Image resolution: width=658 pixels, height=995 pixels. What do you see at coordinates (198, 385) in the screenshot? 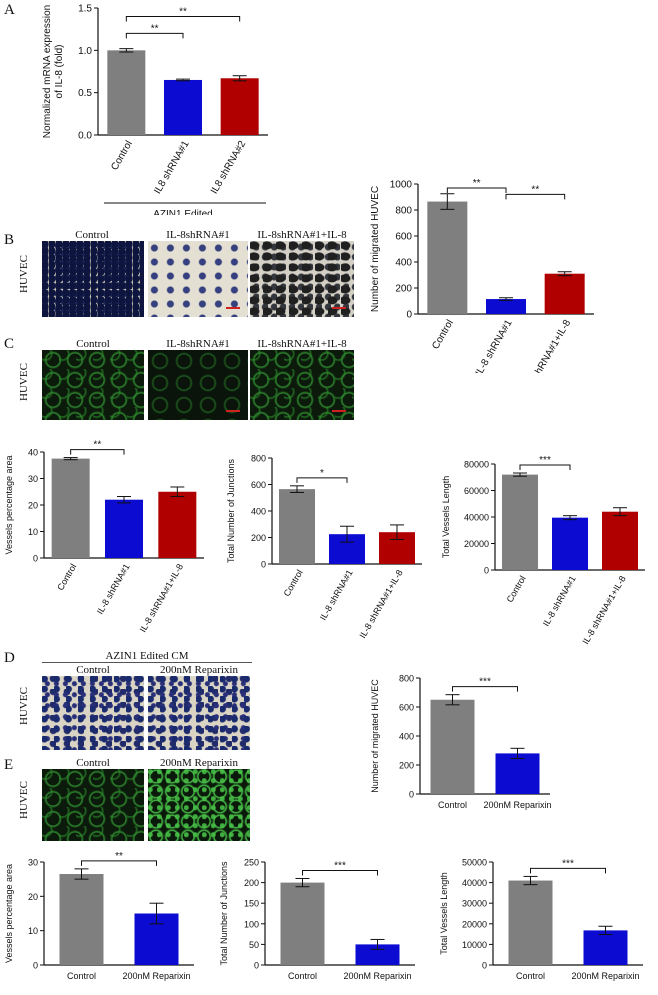
I see `micrograph-c-il8-shrna1` at bounding box center [198, 385].